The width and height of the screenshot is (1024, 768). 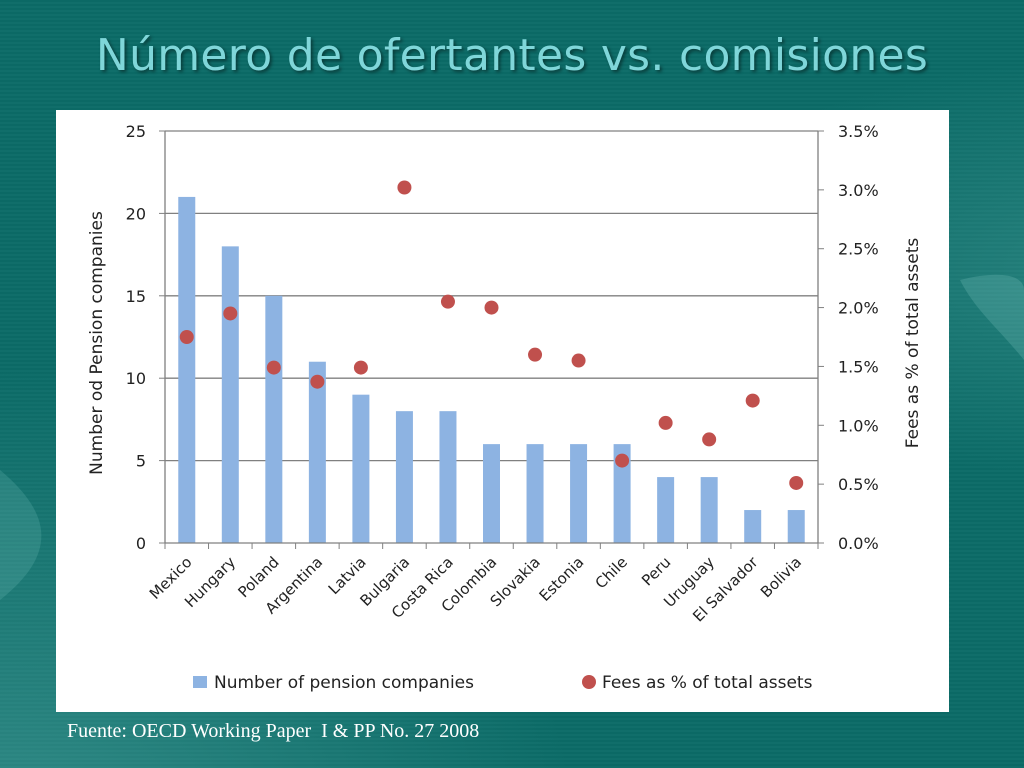 What do you see at coordinates (136, 296) in the screenshot?
I see `y-tick-label-left: 15` at bounding box center [136, 296].